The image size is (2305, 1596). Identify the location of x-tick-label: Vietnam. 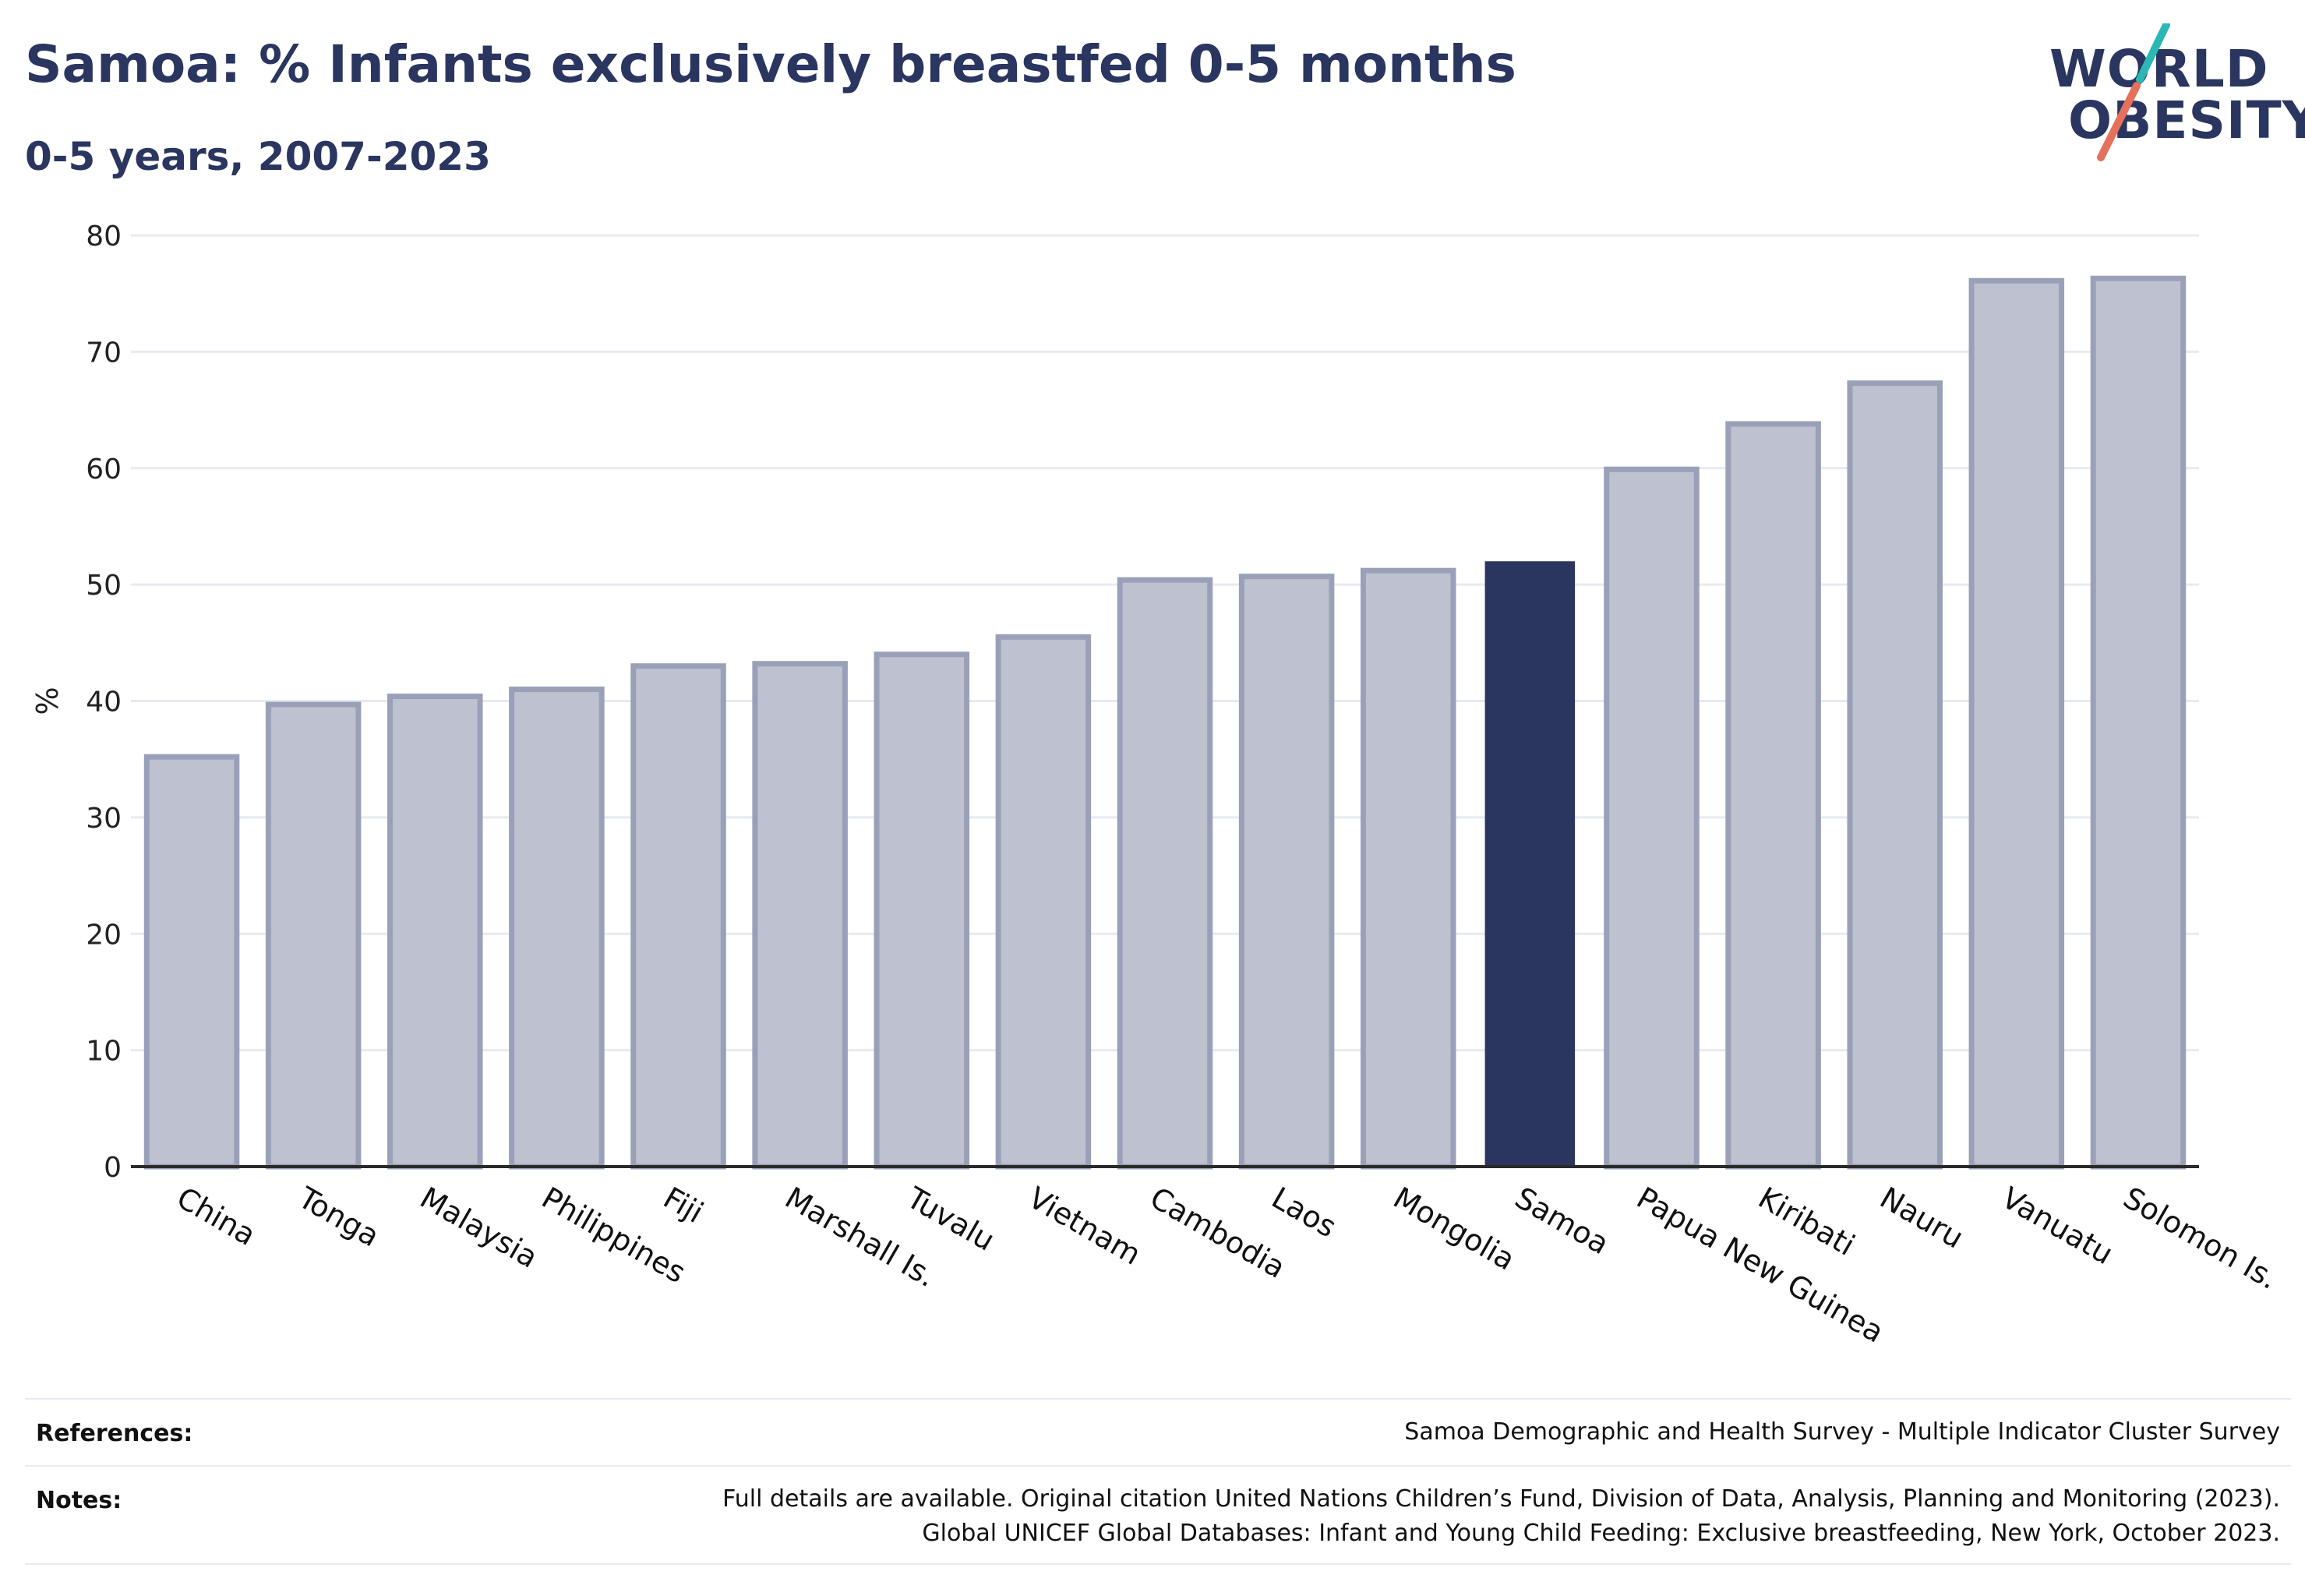
(1084, 1226).